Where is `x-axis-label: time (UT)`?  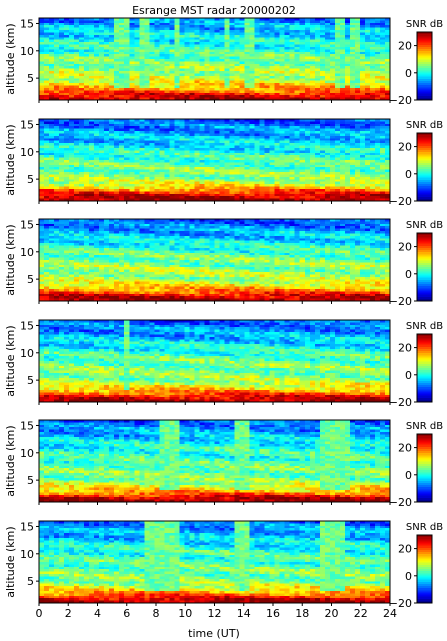
x-axis-label: time (UT) is located at coordinates (214, 633).